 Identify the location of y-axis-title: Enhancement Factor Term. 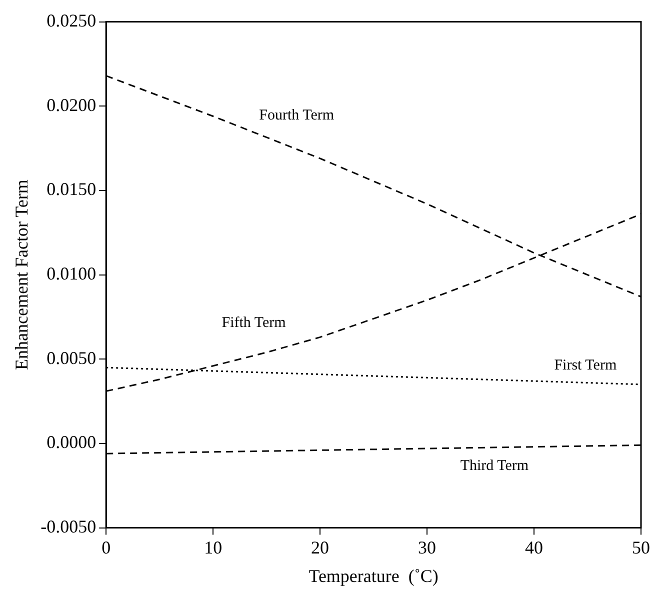
(22, 275).